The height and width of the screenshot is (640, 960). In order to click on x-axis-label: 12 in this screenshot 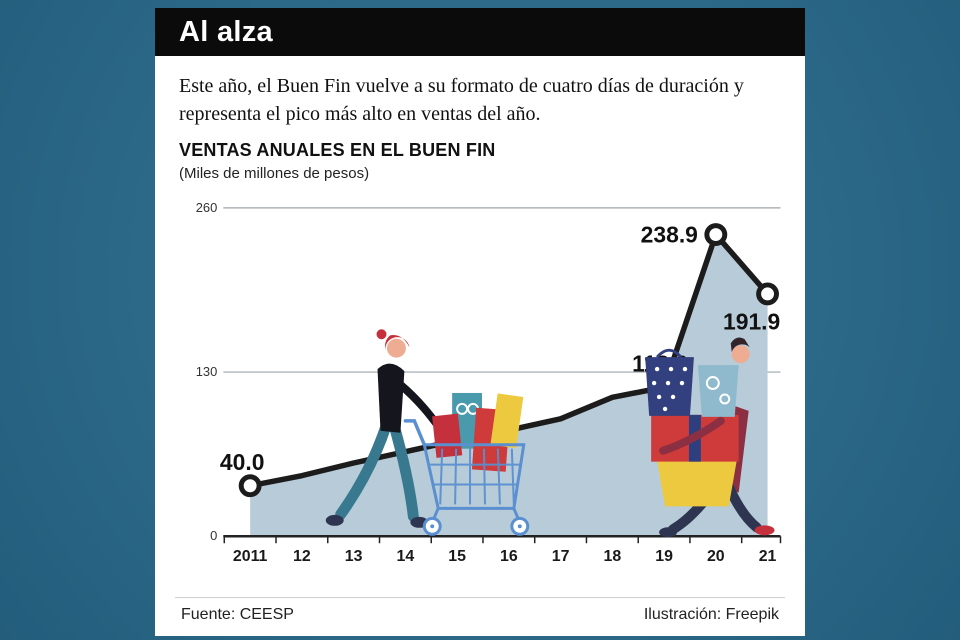, I will do `click(302, 556)`.